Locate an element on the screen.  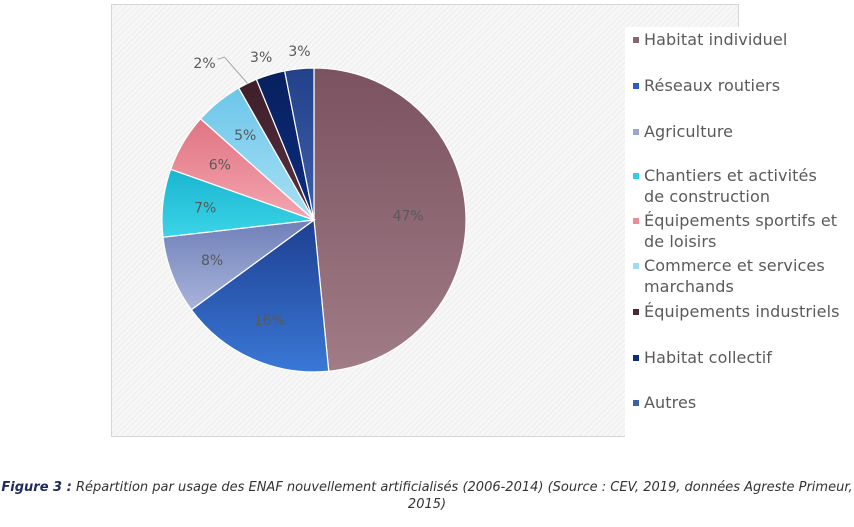
data-label-habitat-collectif: 3% is located at coordinates (261, 58).